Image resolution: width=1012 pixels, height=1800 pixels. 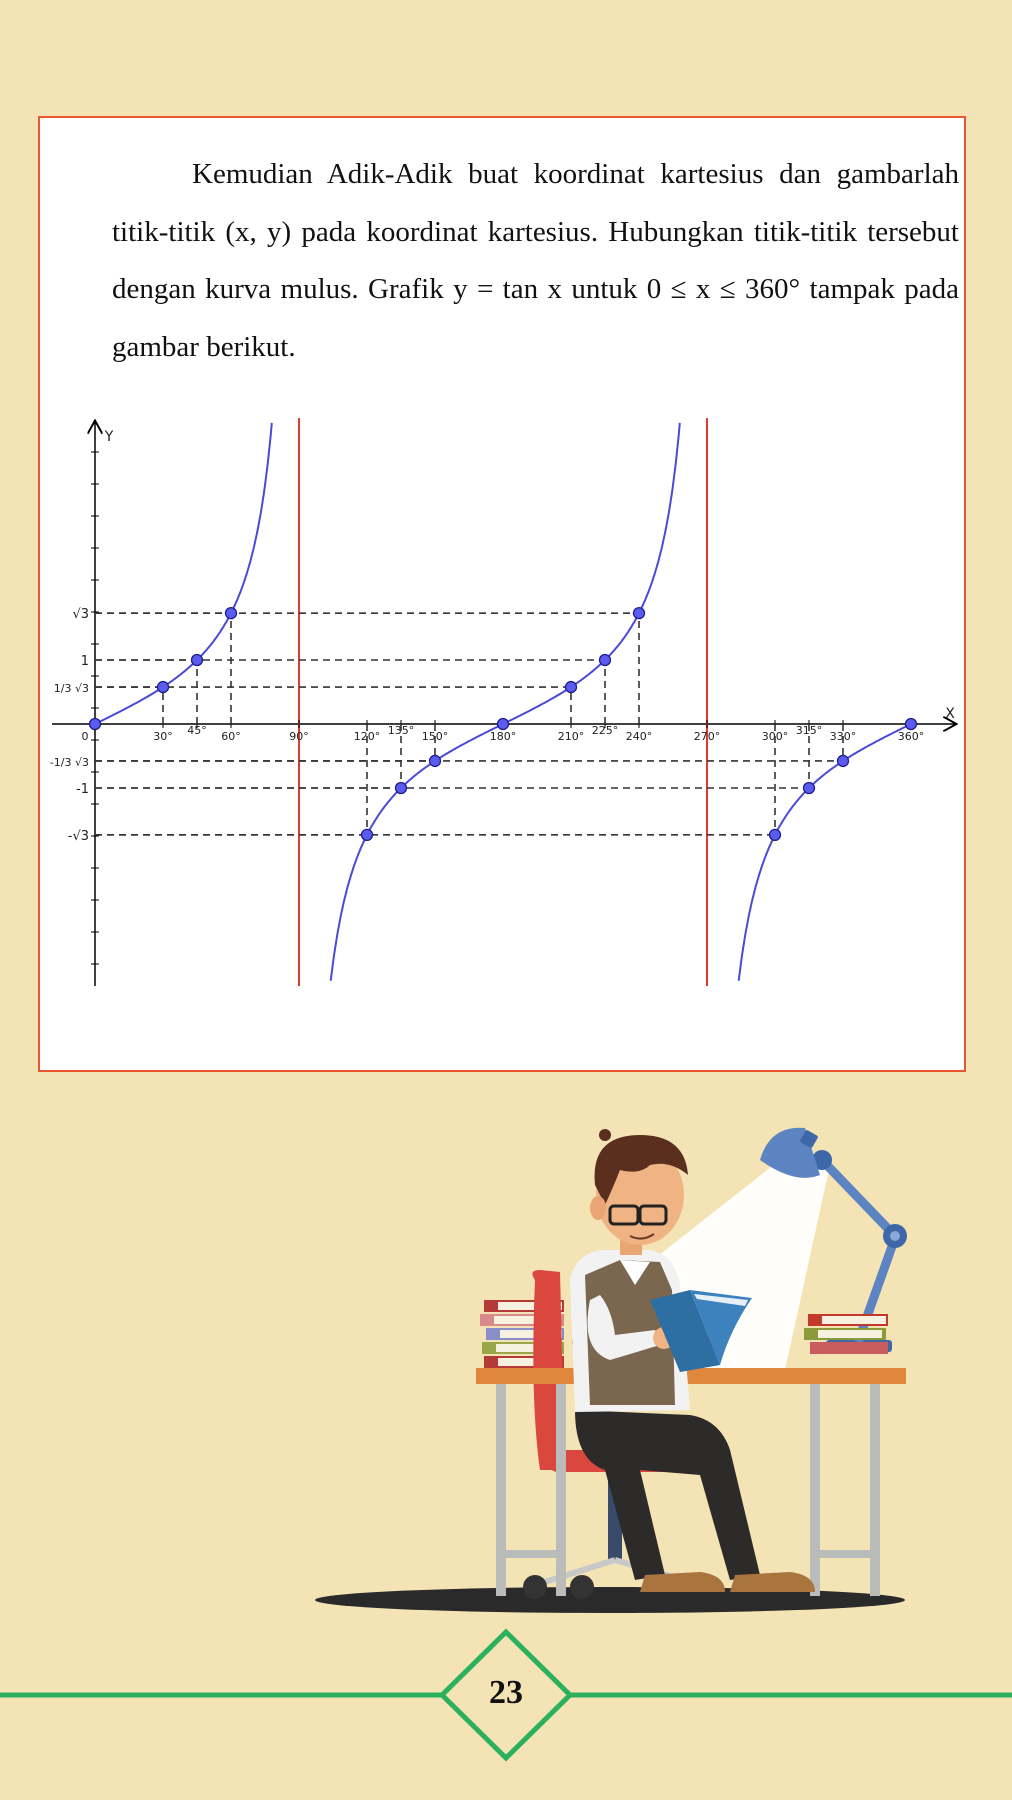 I want to click on page-number-diamond, so click(x=506, y=1695).